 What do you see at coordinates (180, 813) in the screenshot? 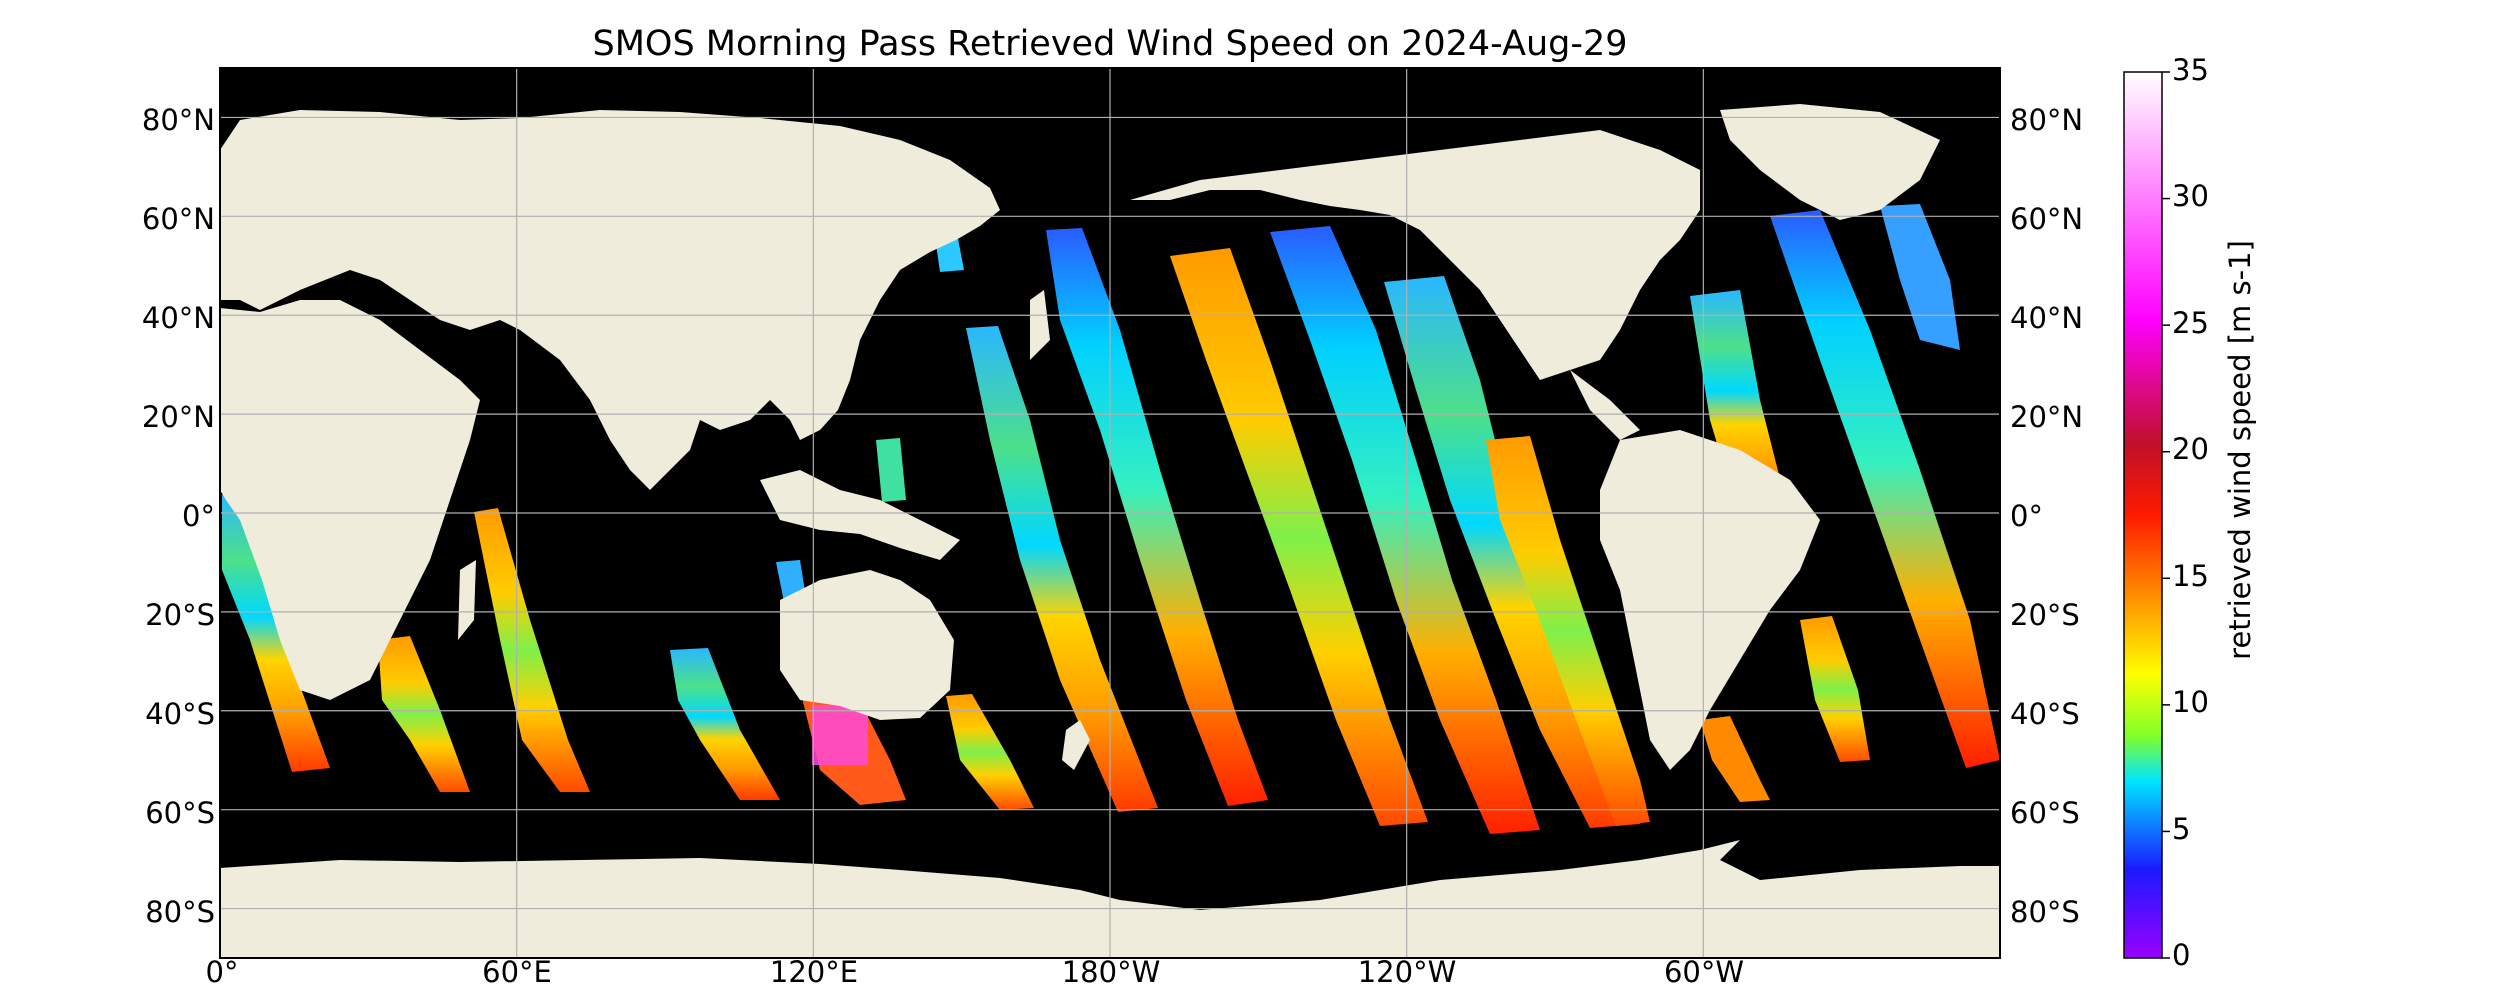
I see `lat-tick-left: 60°S` at bounding box center [180, 813].